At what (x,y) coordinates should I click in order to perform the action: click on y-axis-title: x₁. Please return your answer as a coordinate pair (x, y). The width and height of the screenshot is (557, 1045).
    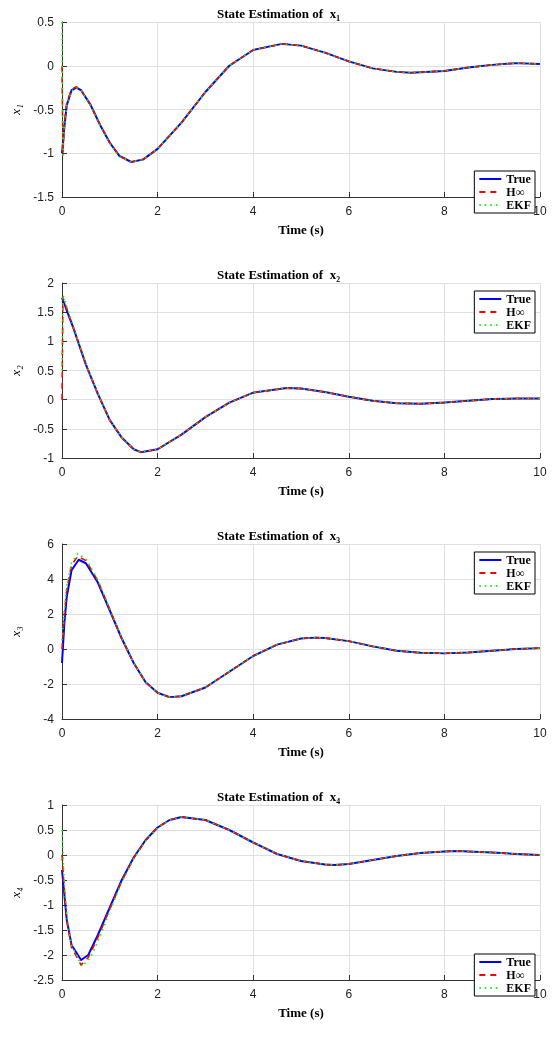
    Looking at the image, I should click on (15, 110).